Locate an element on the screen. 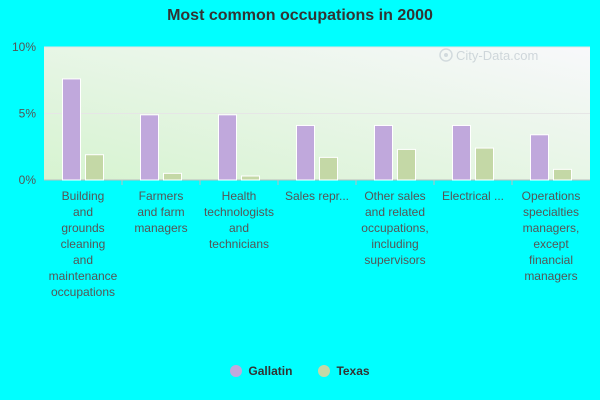  x-tick-label-line: financial is located at coordinates (551, 260).